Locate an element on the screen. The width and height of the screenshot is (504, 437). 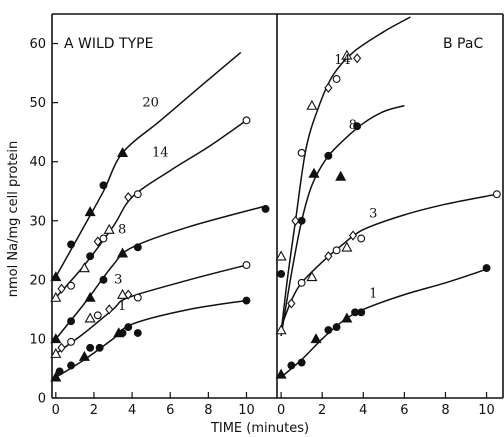
panel-a-title: A WILD TYPE is located at coordinates (108, 44).